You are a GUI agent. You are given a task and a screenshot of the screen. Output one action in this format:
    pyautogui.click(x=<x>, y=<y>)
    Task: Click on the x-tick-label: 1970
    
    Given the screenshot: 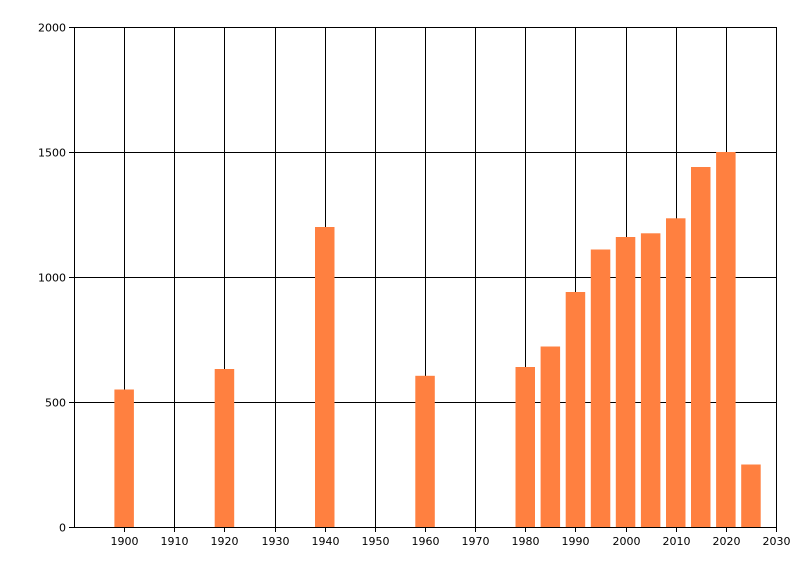 What is the action you would take?
    pyautogui.click(x=476, y=541)
    